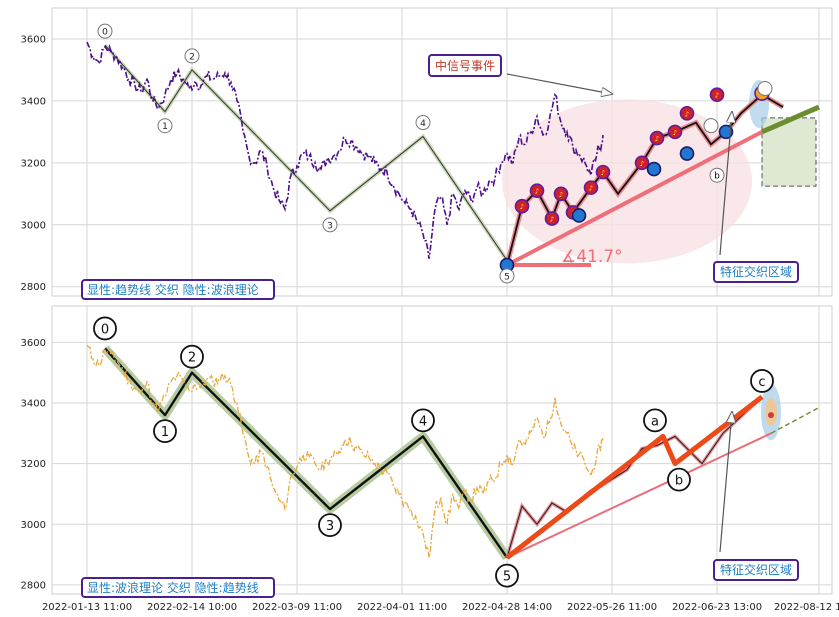  I want to click on wave-label: a, so click(655, 421).